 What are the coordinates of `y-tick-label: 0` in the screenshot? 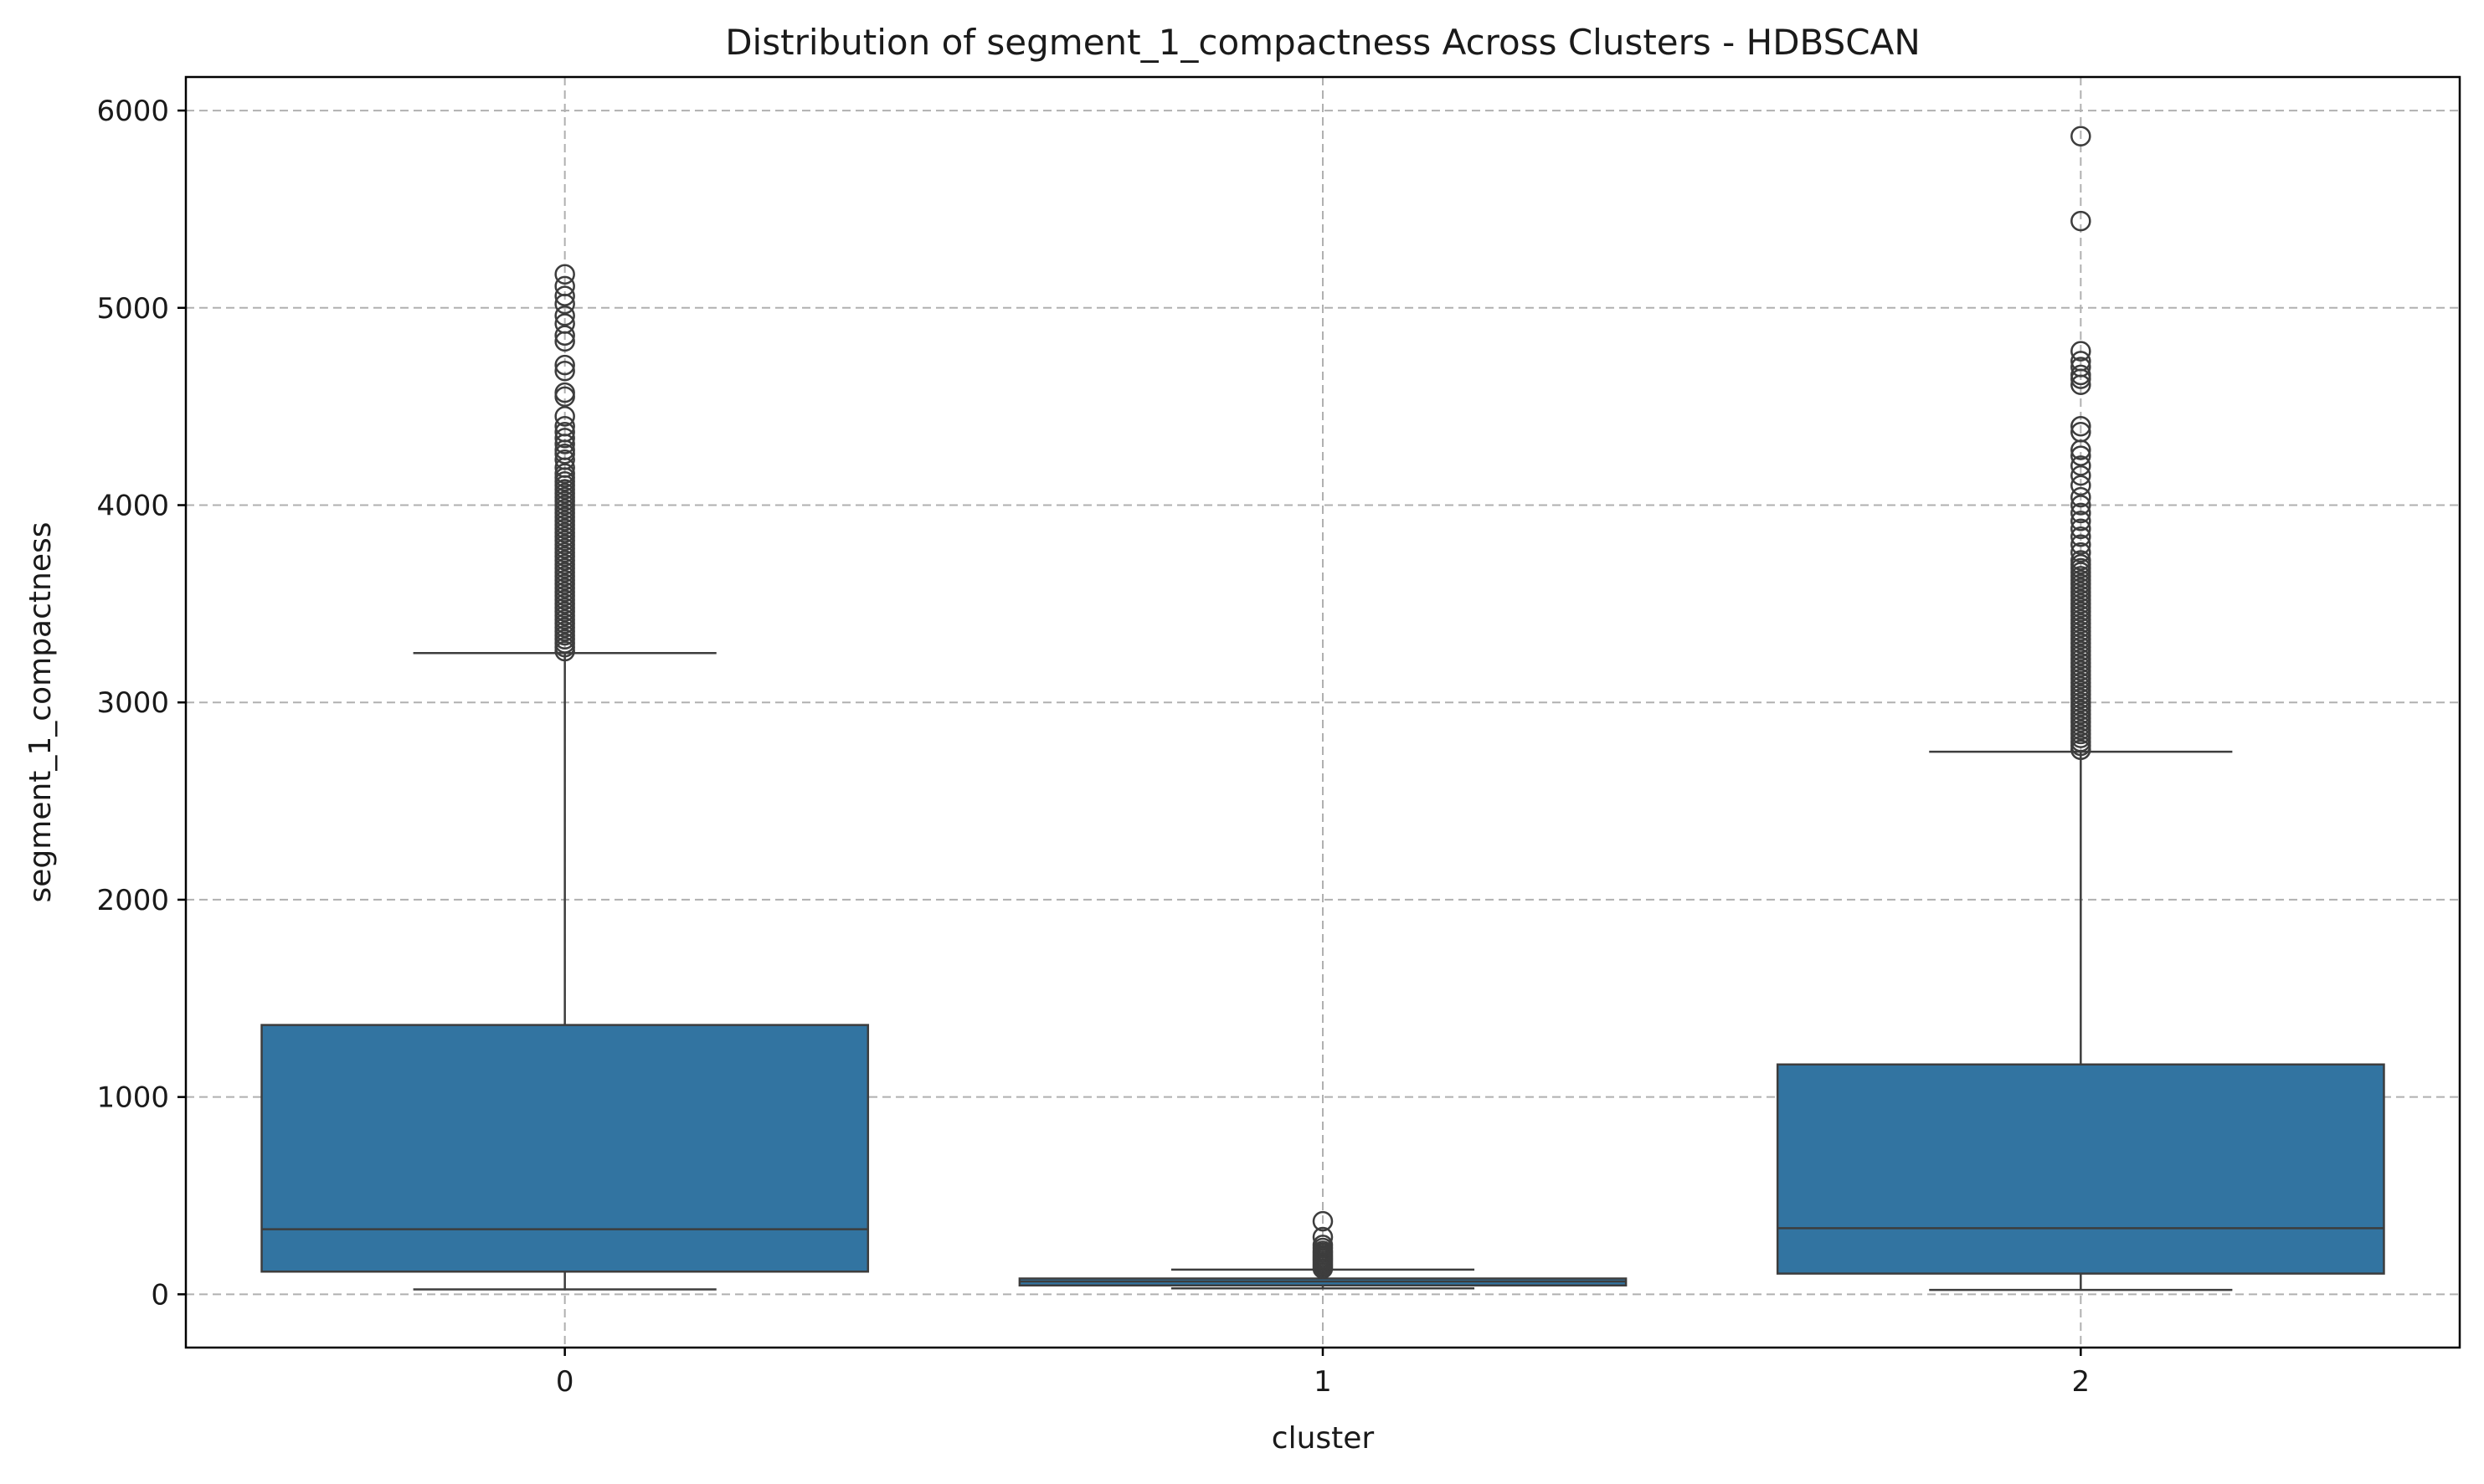 It's located at (160, 1295).